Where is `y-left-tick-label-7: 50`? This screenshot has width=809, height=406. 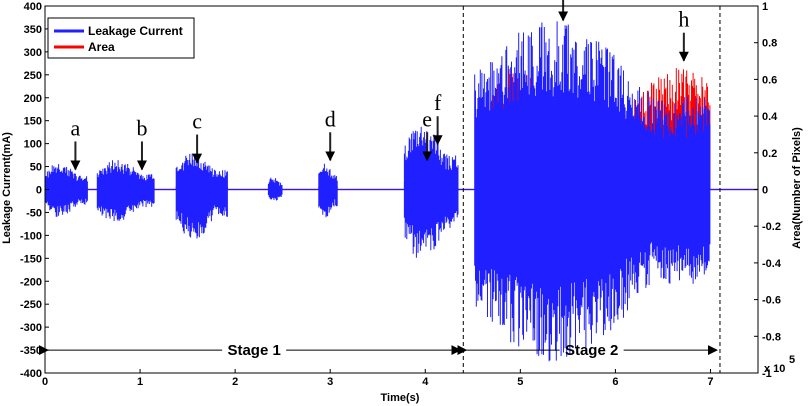
y-left-tick-label-7: 50 is located at coordinates (36, 168).